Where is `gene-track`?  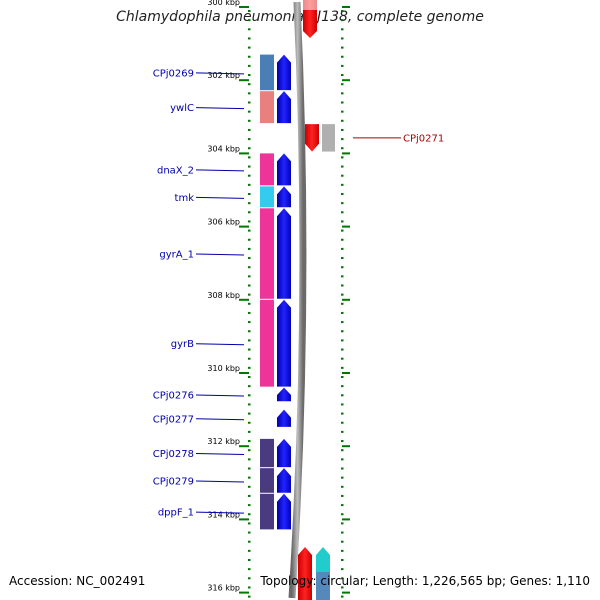
gene-track is located at coordinates (297, 292).